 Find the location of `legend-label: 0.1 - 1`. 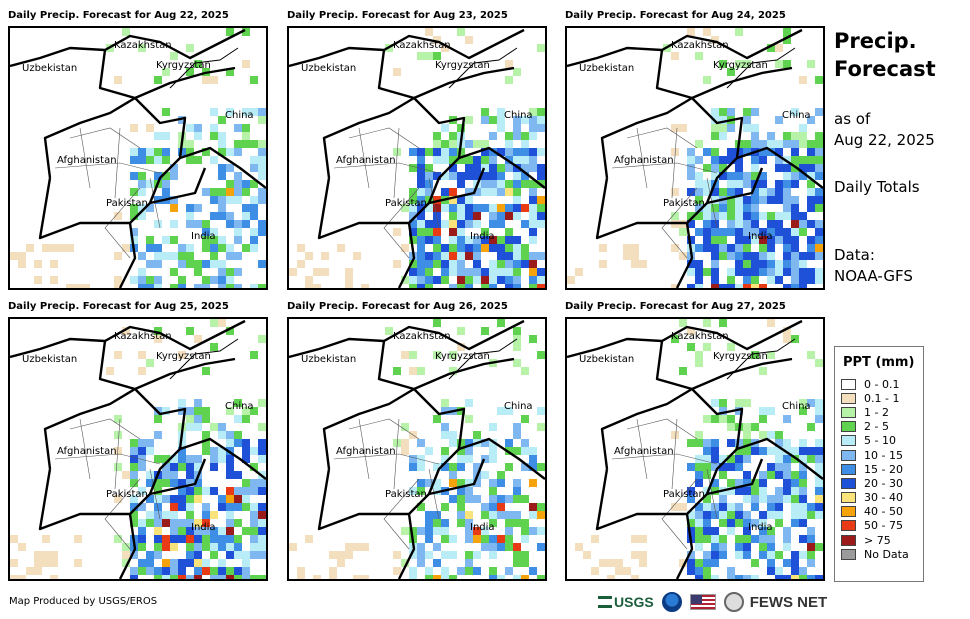

legend-label: 0.1 - 1 is located at coordinates (882, 398).